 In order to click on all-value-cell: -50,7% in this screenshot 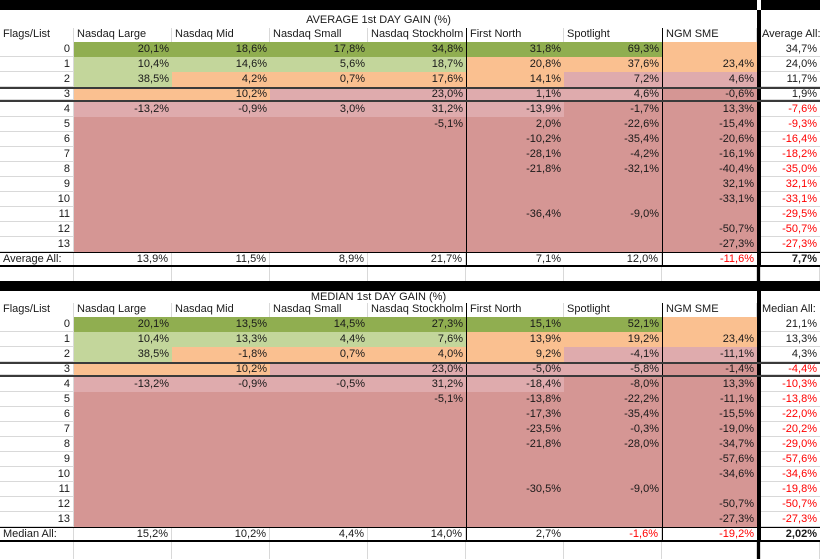, I will do `click(790, 229)`.